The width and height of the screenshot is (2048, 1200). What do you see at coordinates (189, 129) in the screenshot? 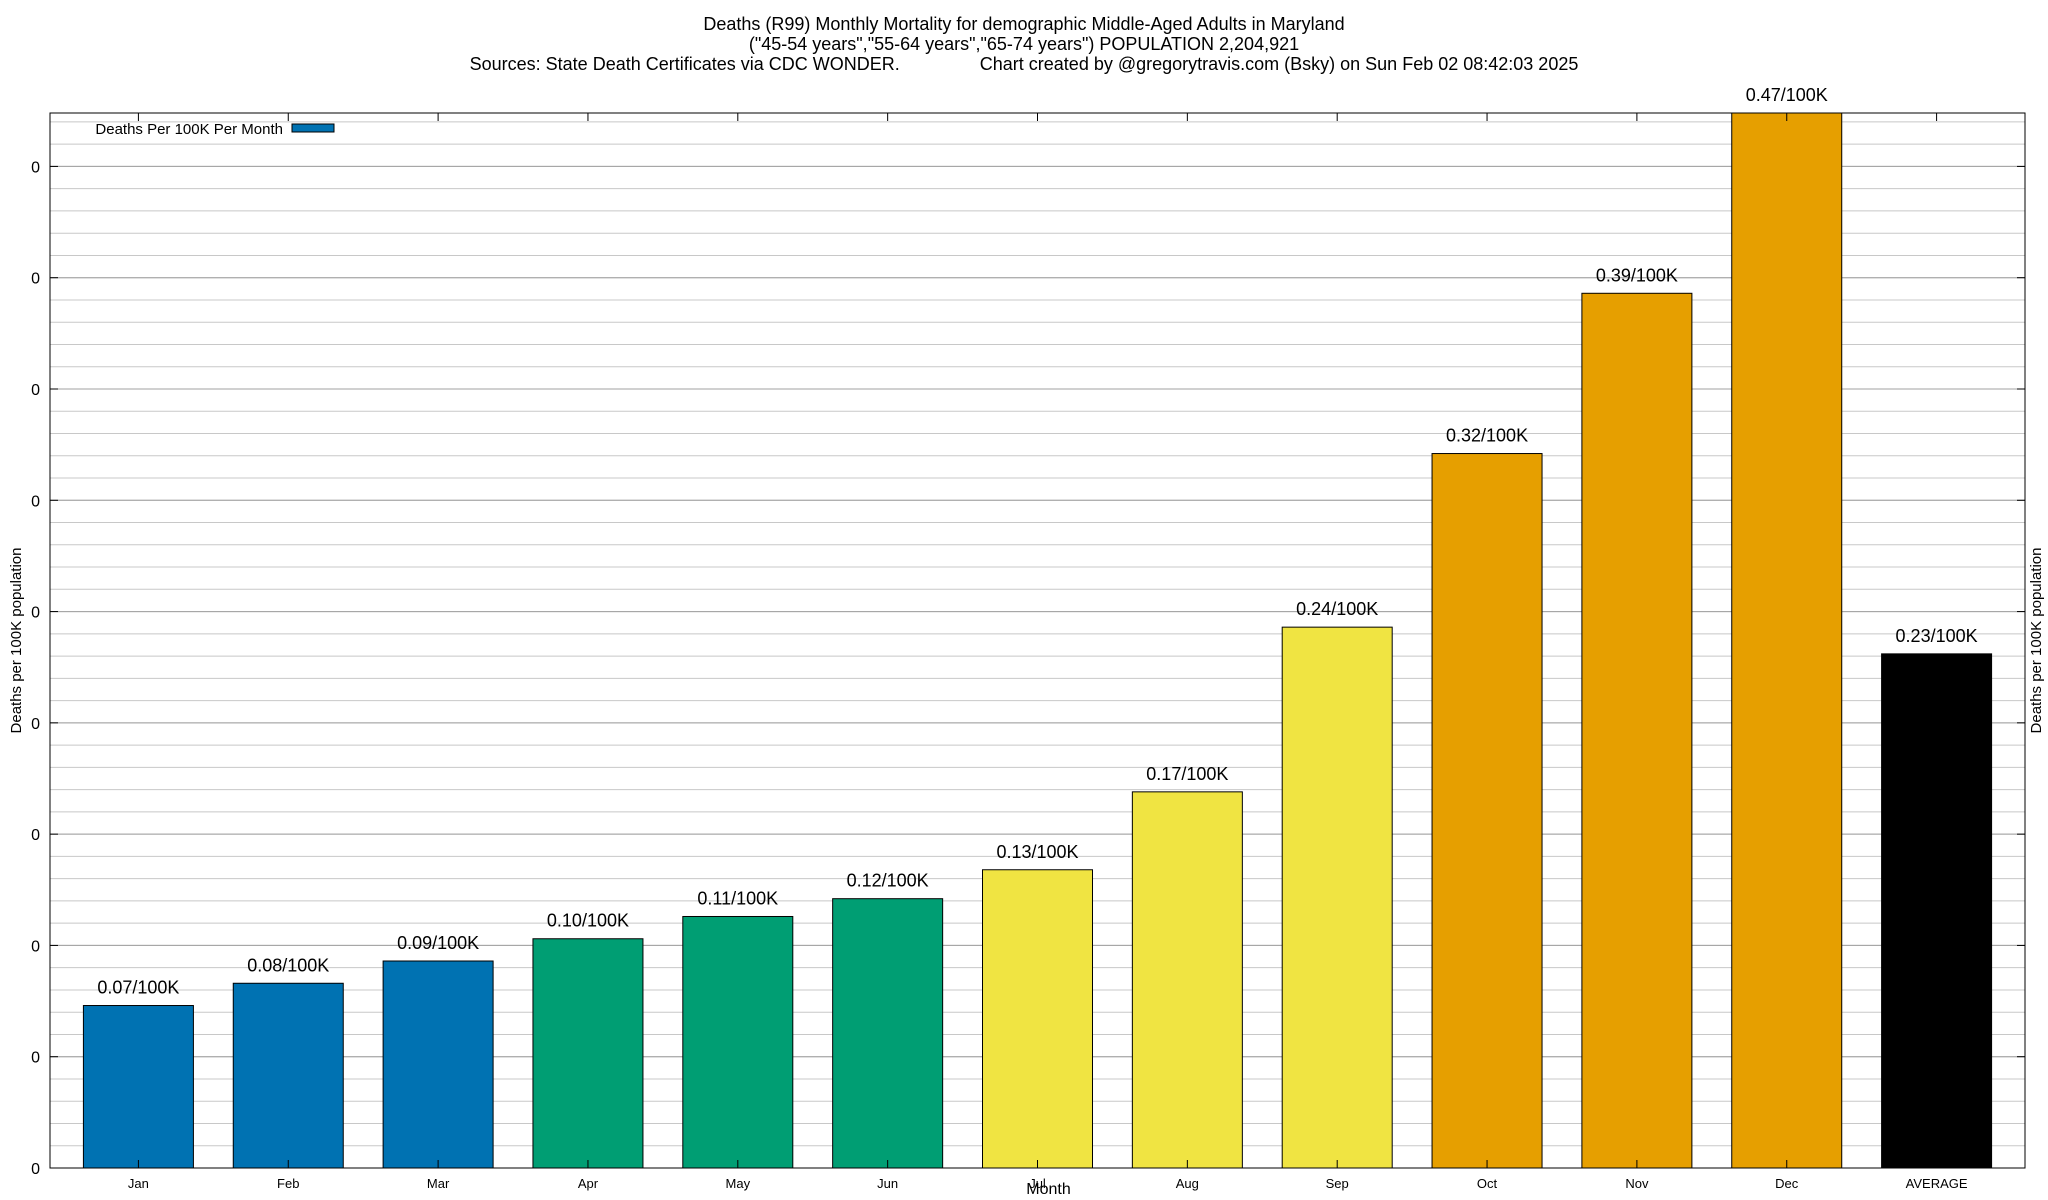
I see `legend-label: Deaths Per 100K Per Month` at bounding box center [189, 129].